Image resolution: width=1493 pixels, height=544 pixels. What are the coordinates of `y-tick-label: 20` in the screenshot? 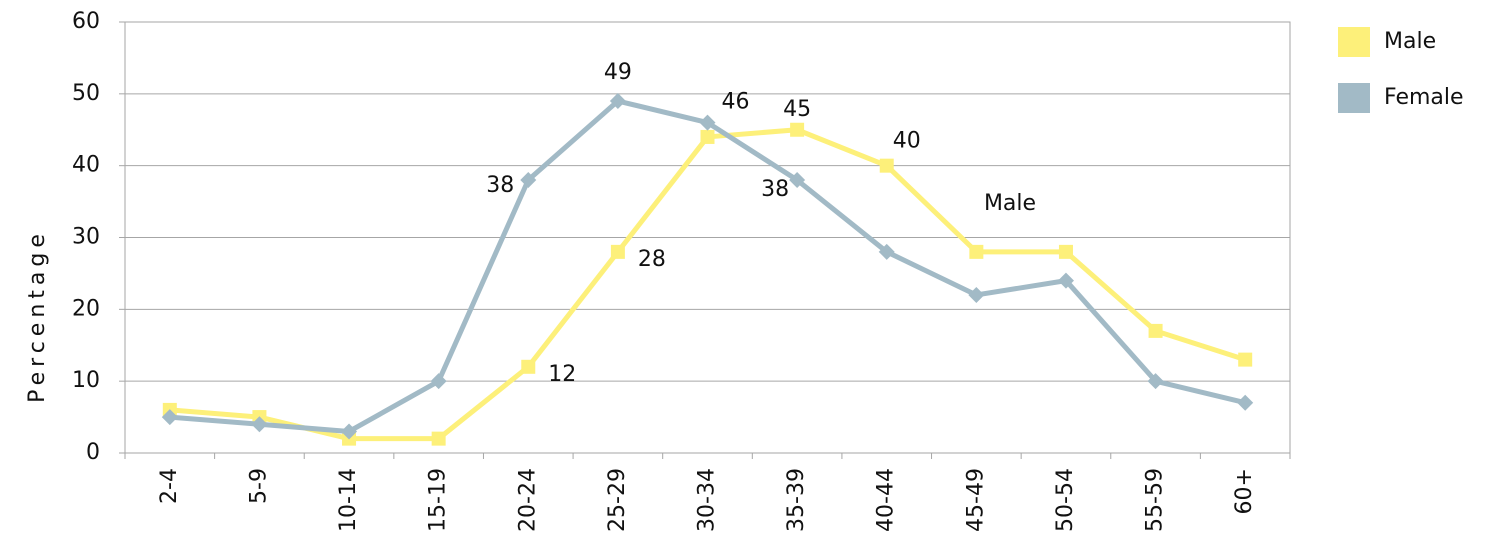 It's located at (86, 308).